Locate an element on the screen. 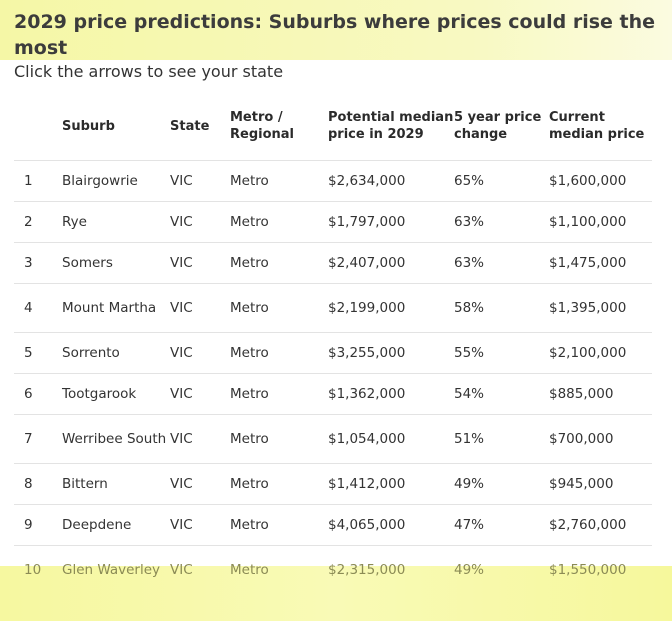 The width and height of the screenshot is (672, 621). cell-rank: 6 is located at coordinates (38, 394).